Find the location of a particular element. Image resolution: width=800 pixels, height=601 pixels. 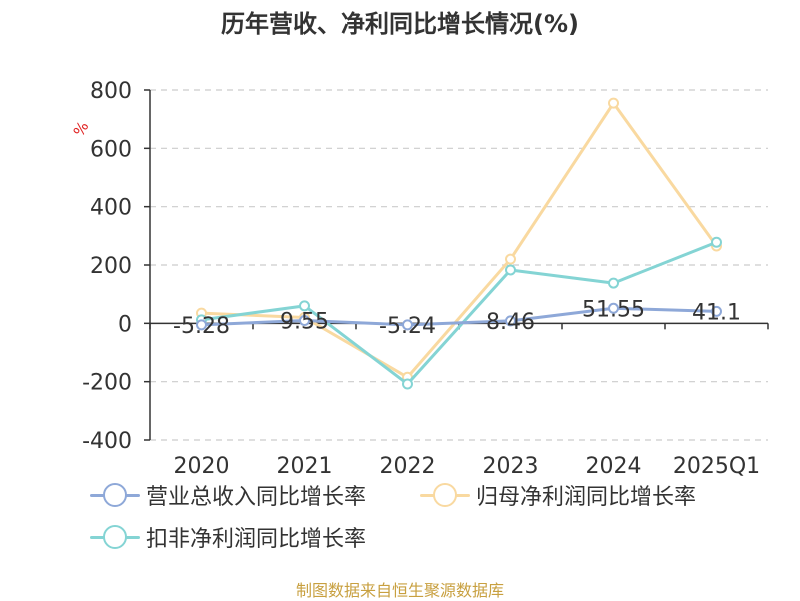

y-tick-label: 400 is located at coordinates (111, 208).